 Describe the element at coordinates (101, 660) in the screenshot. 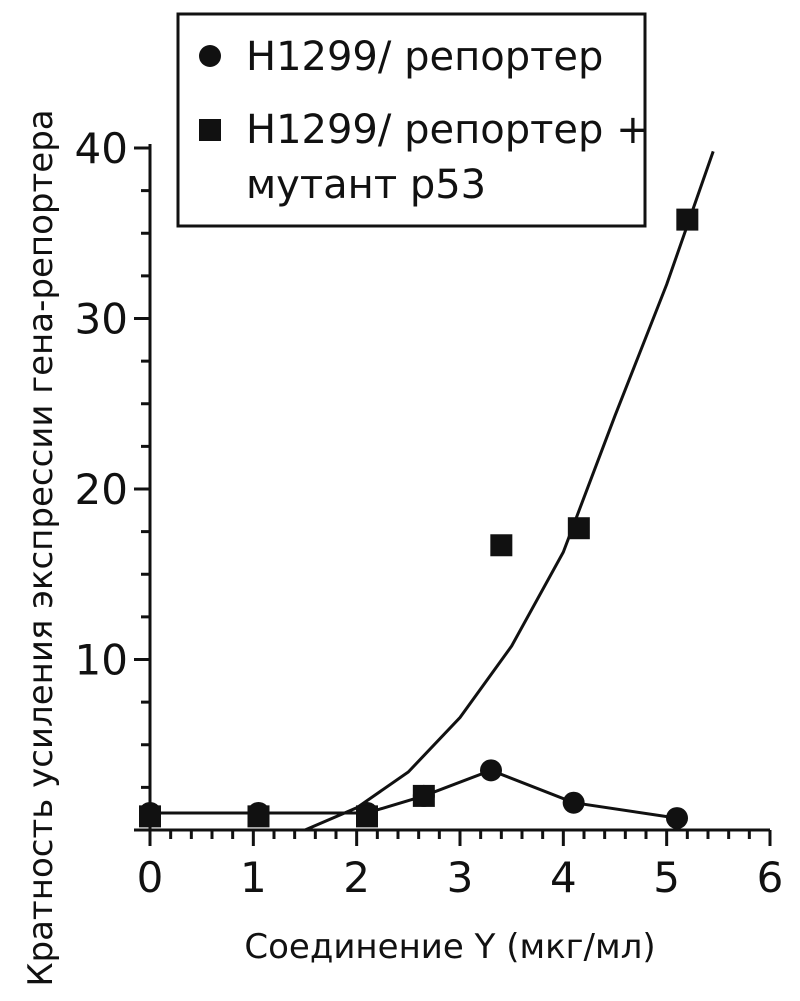

I see `y-tick-label: 10` at that location.